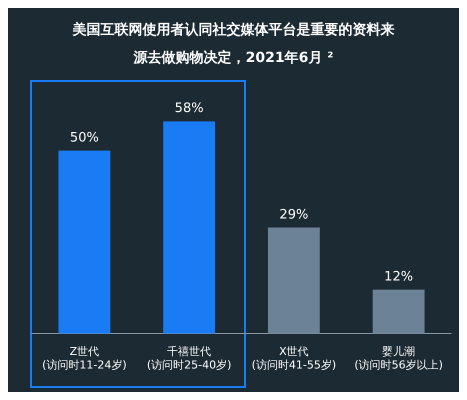 The image size is (467, 400). I want to click on data-label: 29%, so click(293, 214).